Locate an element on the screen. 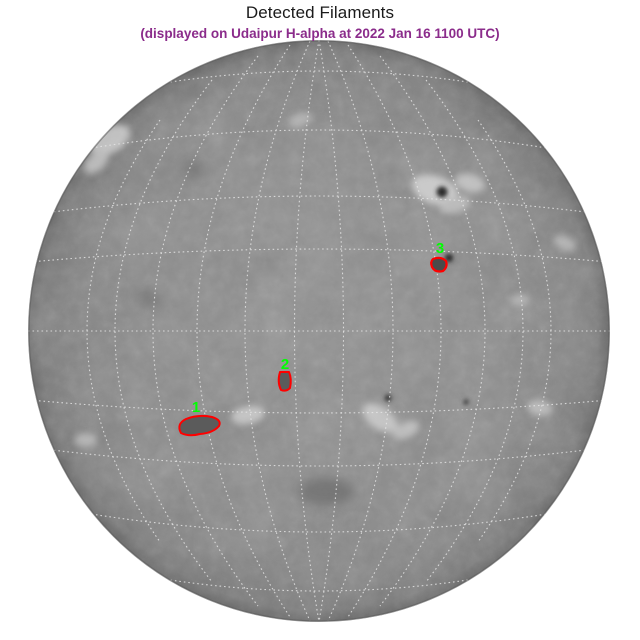 This screenshot has width=640, height=640. filament-2-outline is located at coordinates (284, 381).